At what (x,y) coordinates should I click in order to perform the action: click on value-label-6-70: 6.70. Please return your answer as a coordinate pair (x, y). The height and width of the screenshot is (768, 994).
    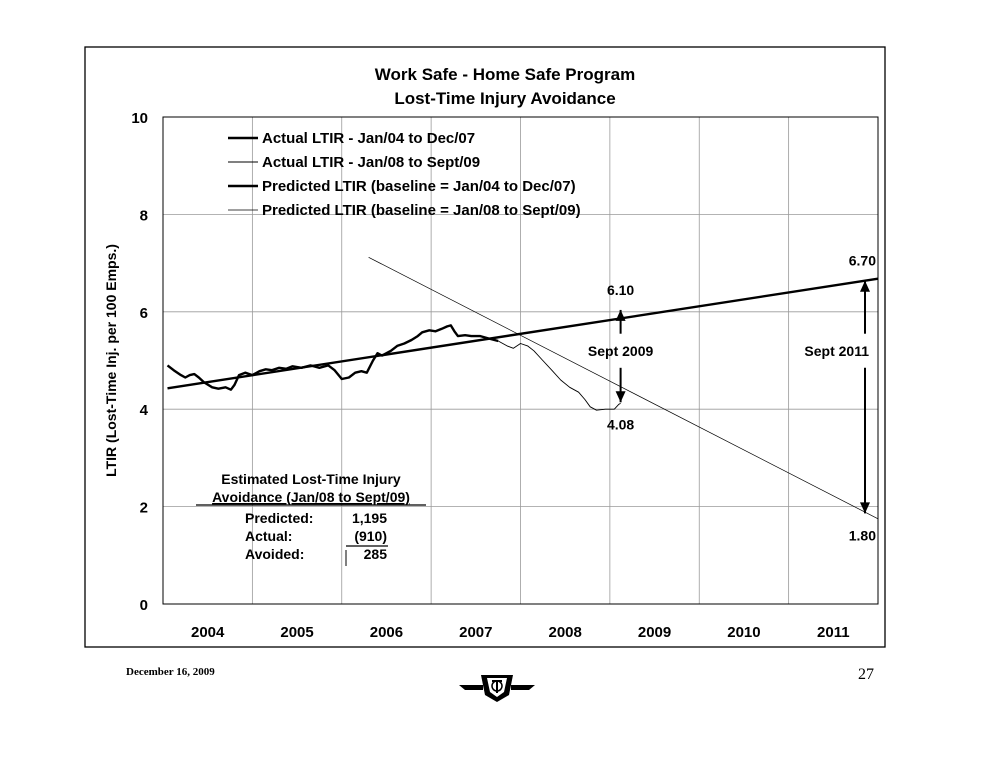
    Looking at the image, I should click on (862, 261).